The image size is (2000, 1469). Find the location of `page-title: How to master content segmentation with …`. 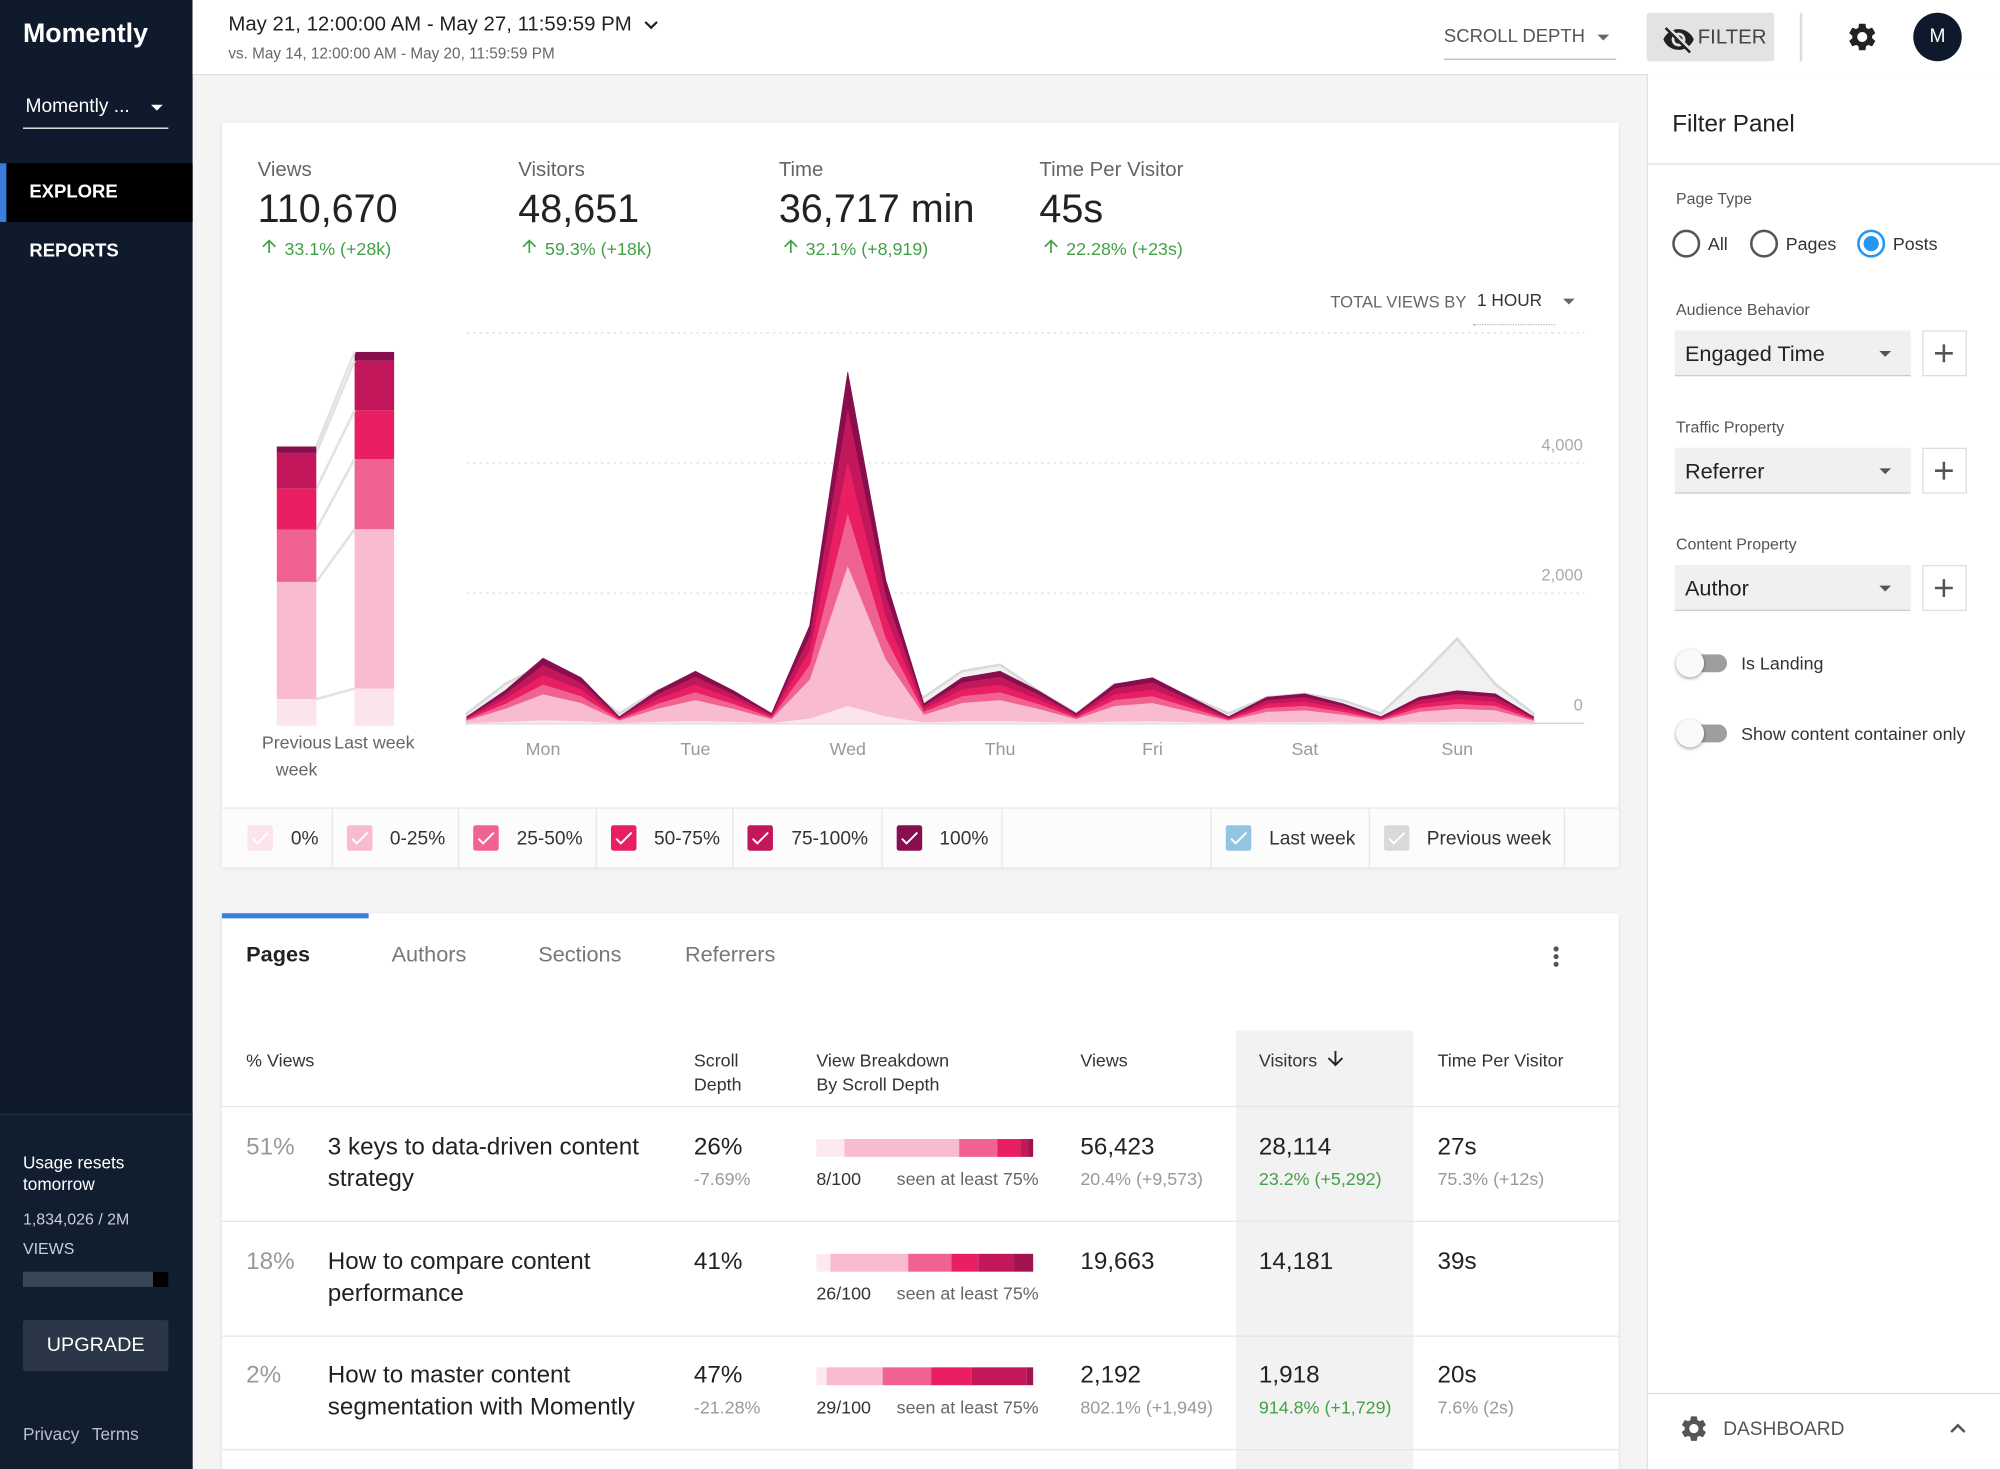

page-title: How to master content segmentation with … is located at coordinates (501, 1392).